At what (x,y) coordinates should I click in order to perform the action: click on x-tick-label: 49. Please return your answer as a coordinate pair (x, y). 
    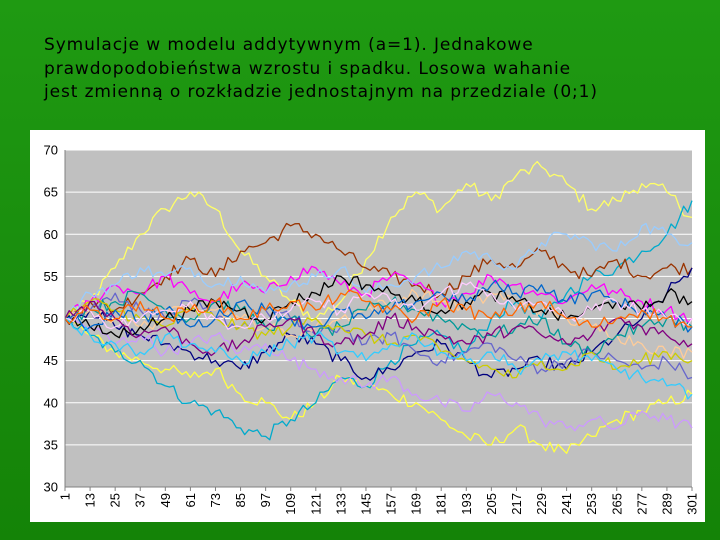
    Looking at the image, I should click on (165, 500).